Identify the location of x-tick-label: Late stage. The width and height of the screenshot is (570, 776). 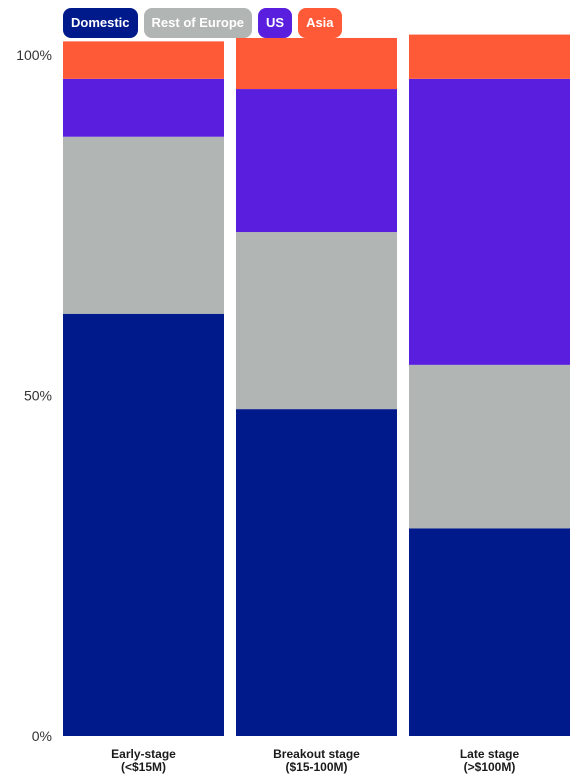
(490, 754).